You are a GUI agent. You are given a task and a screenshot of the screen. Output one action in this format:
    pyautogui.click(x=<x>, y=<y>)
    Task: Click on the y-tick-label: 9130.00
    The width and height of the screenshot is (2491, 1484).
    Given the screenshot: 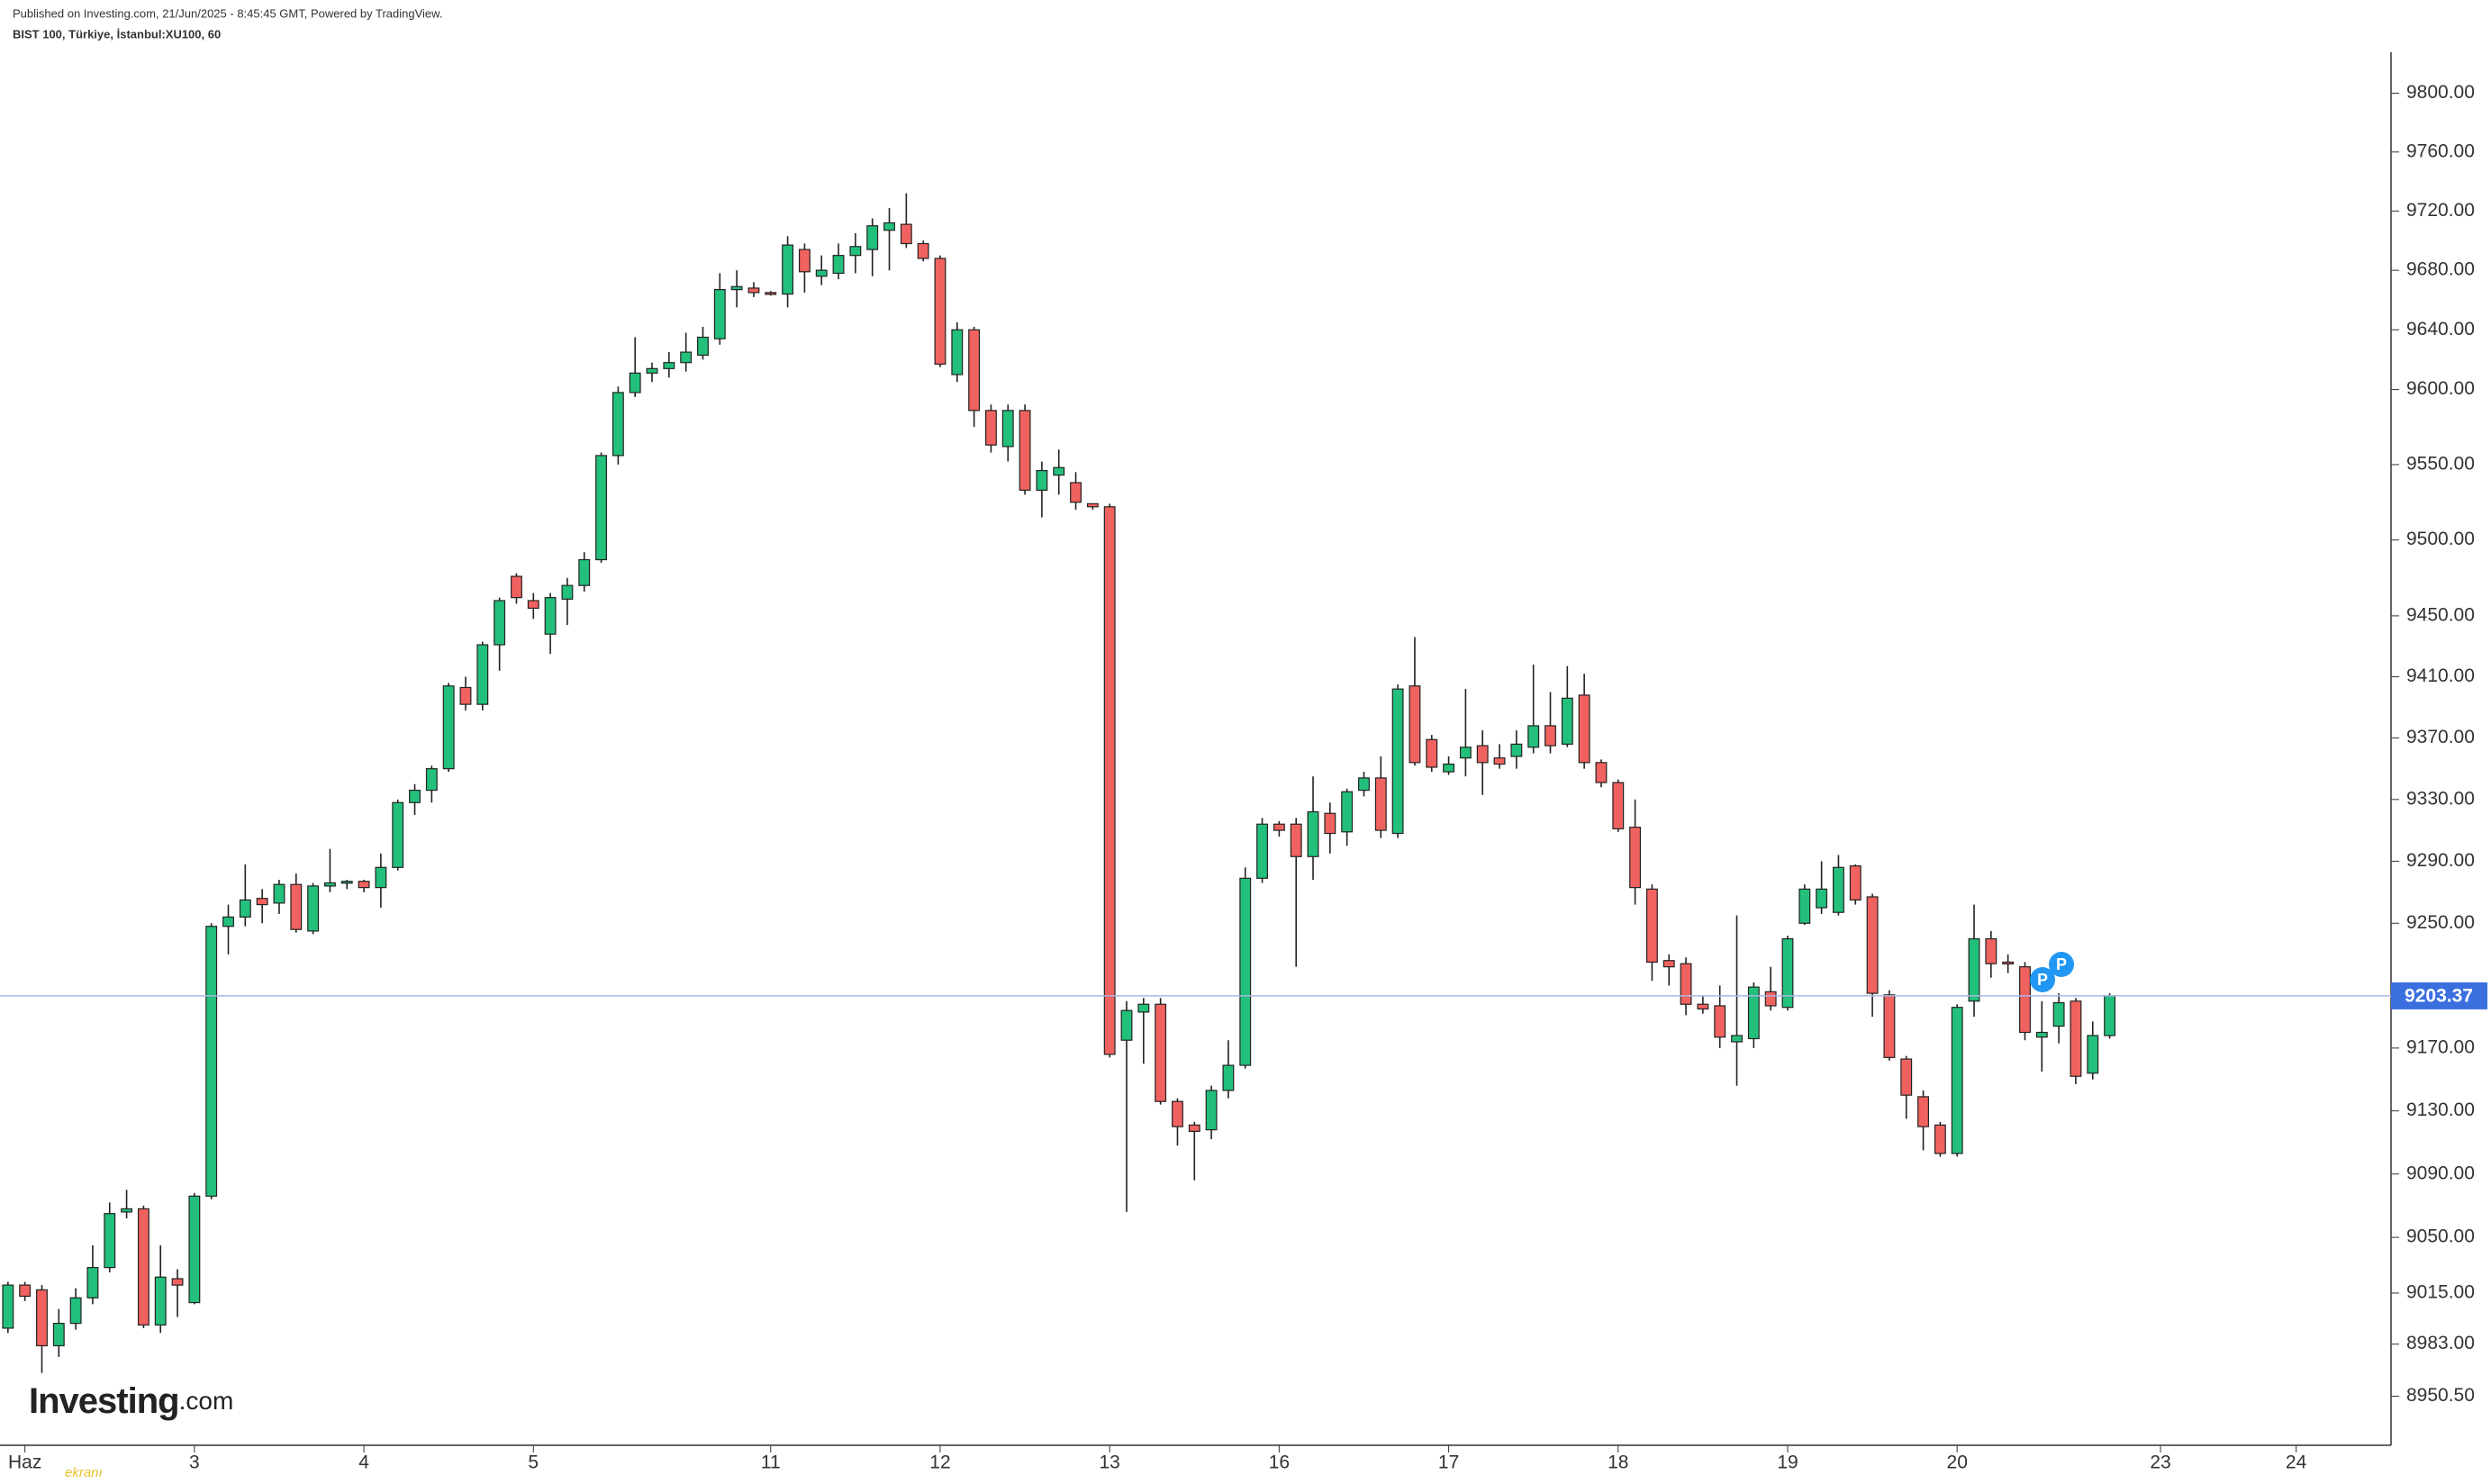 What is the action you would take?
    pyautogui.click(x=2440, y=1109)
    